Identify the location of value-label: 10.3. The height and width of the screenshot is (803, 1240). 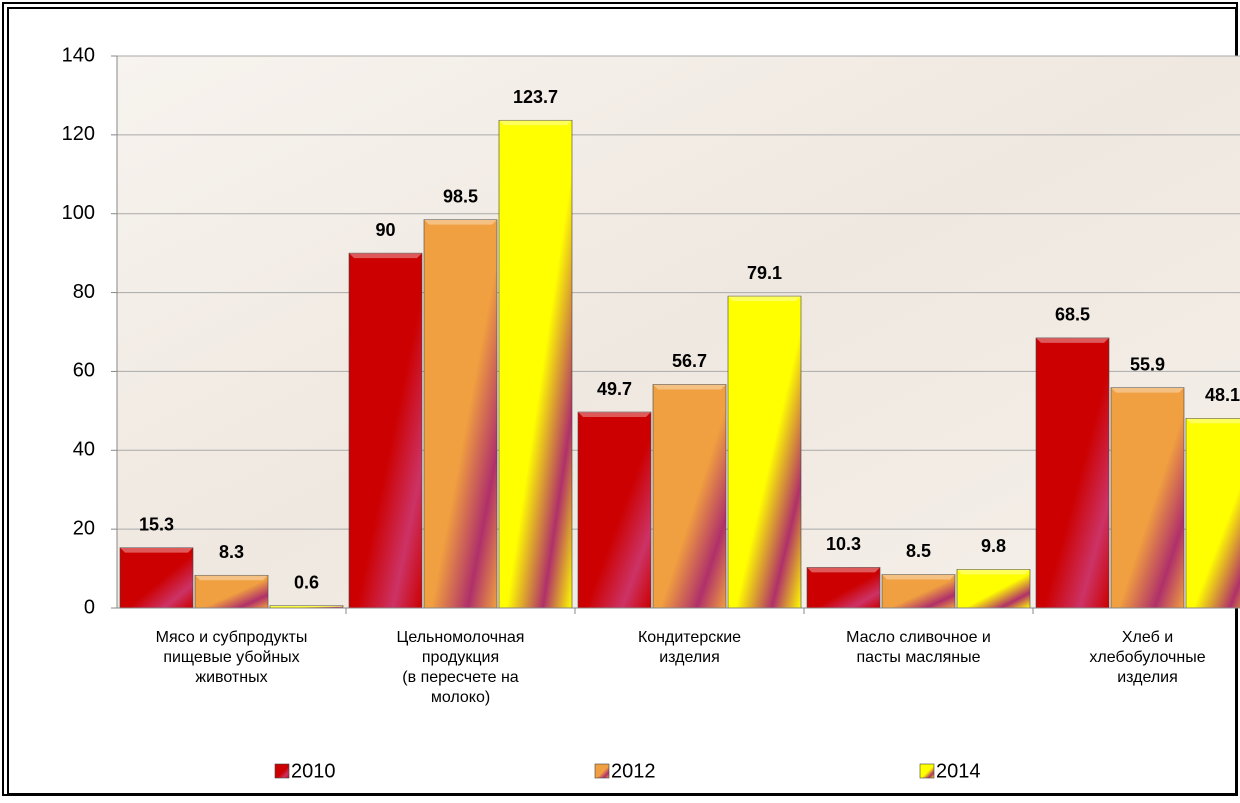
(843, 544).